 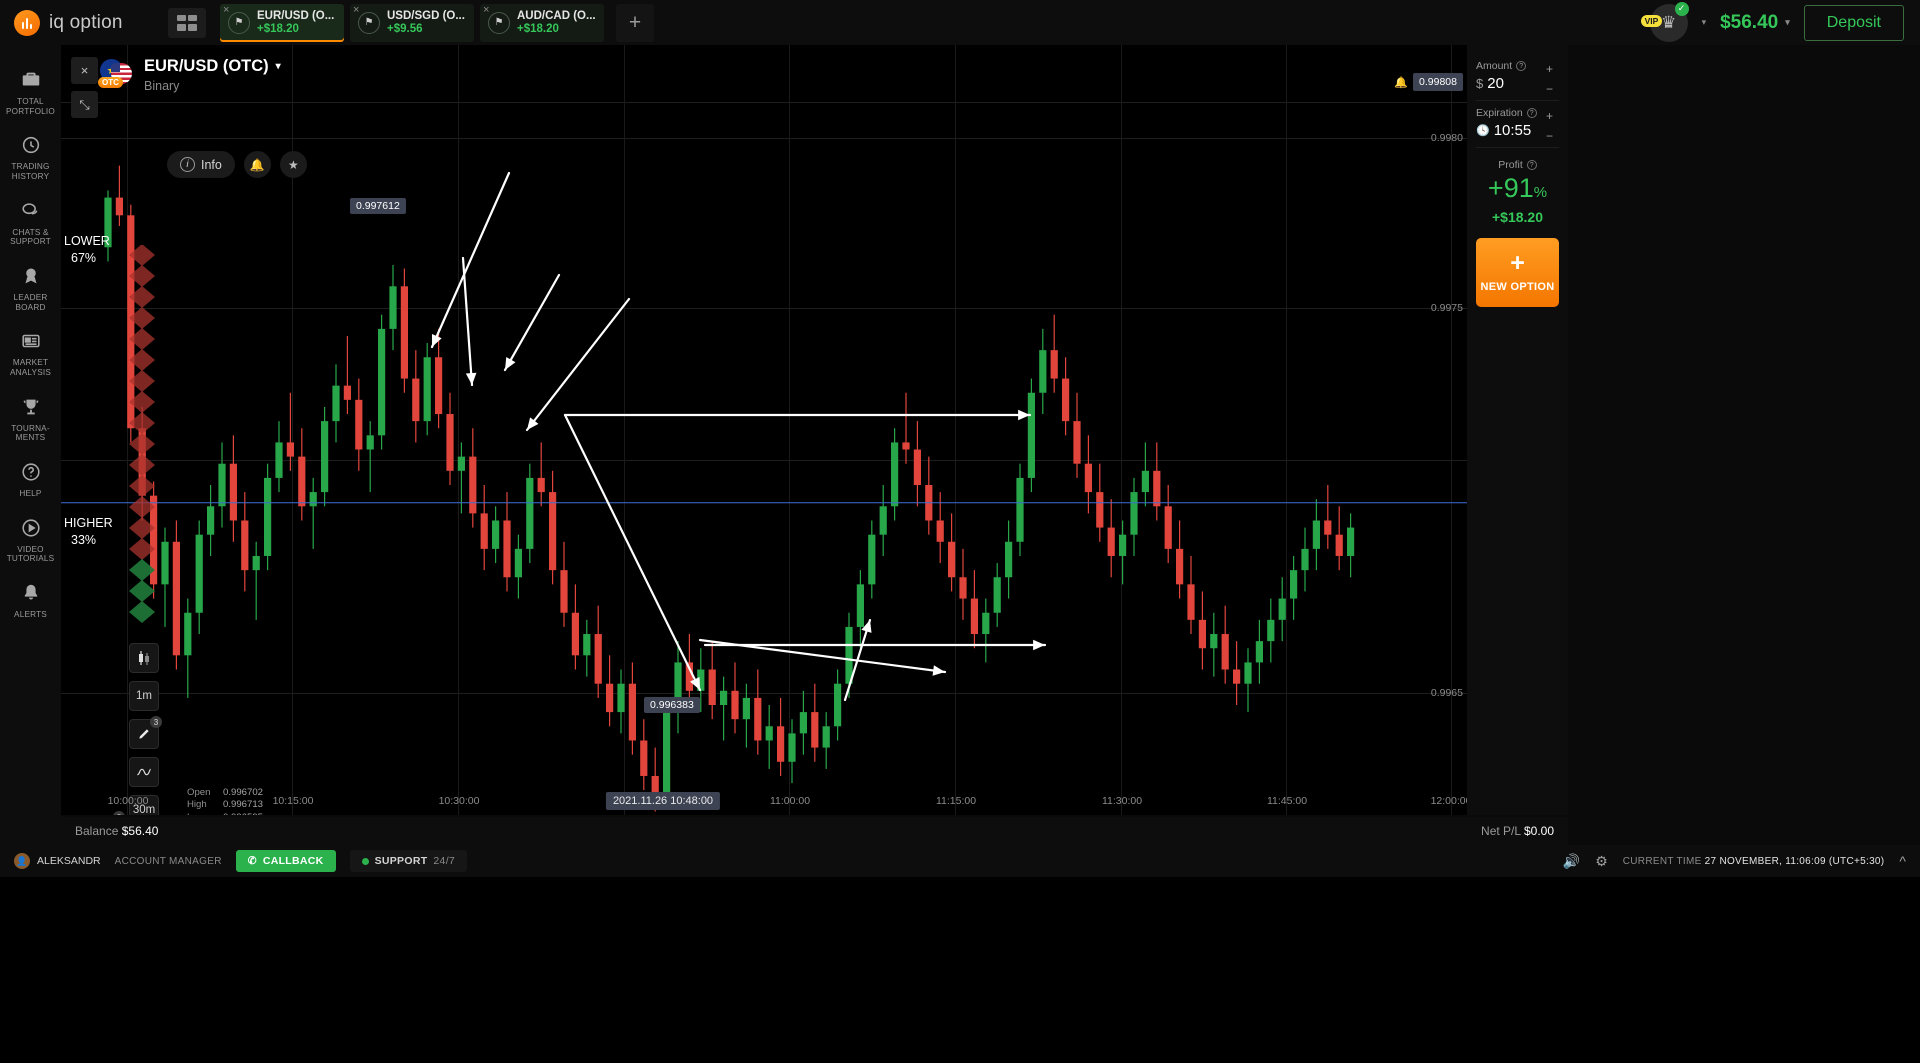 I want to click on support-label: SUPPORT, so click(x=401, y=861).